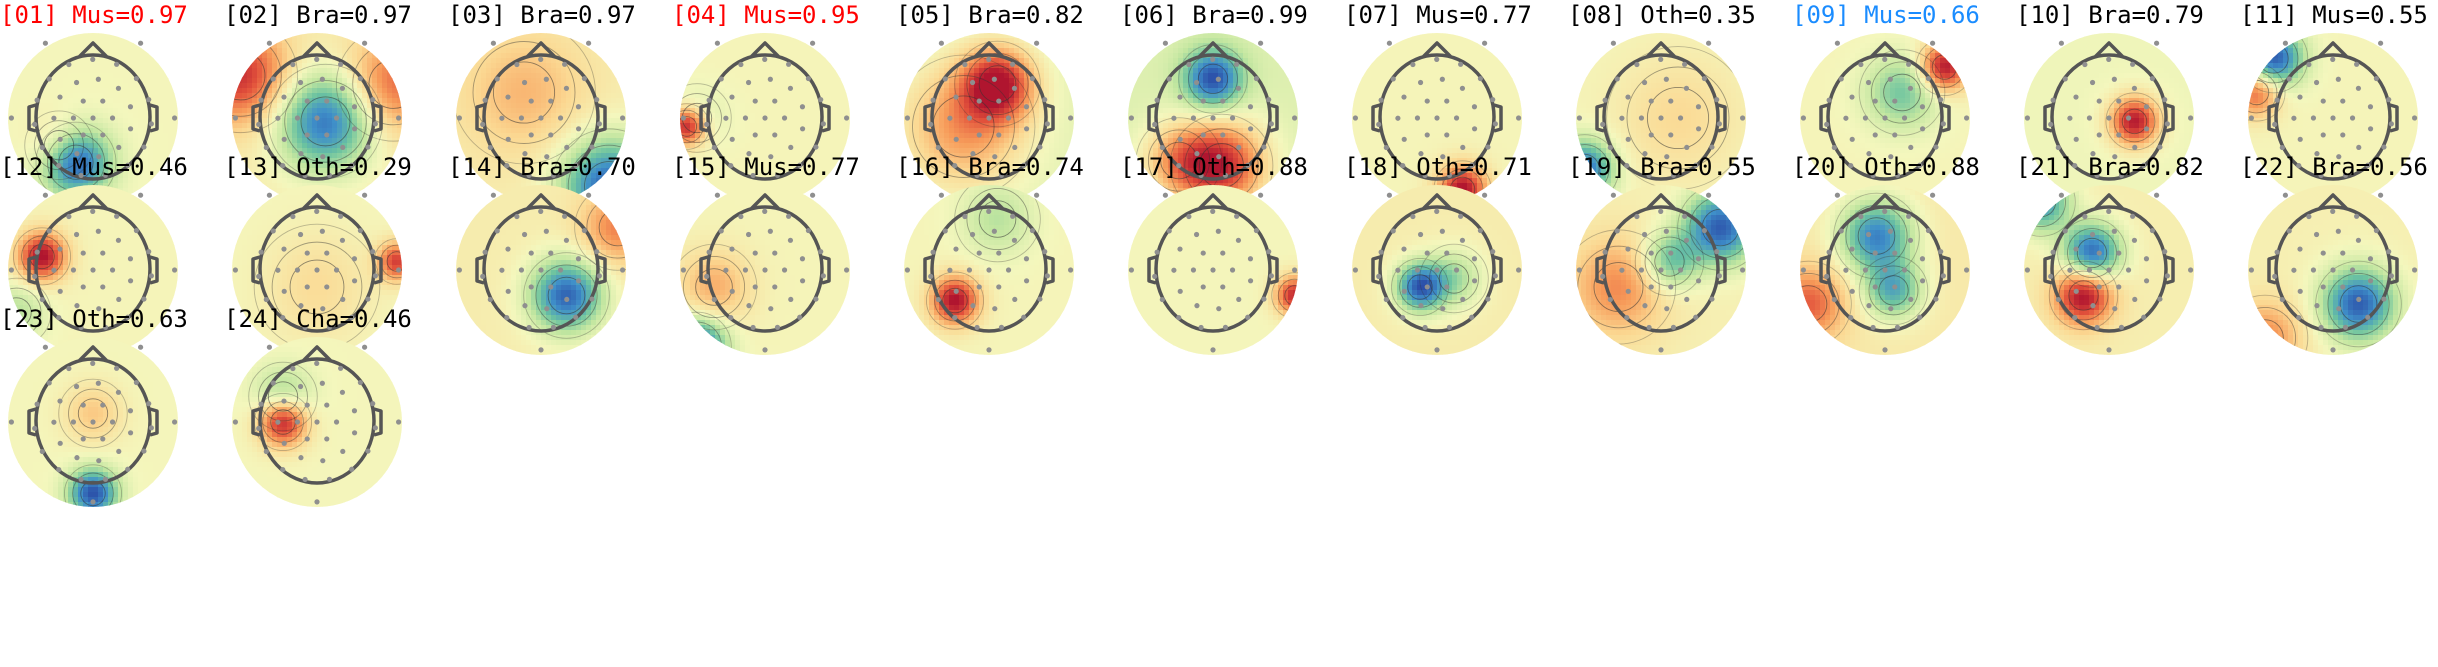 The image size is (2438, 667). Describe the element at coordinates (1214, 167) in the screenshot. I see `component-title: [17] Oth=0.88` at that location.